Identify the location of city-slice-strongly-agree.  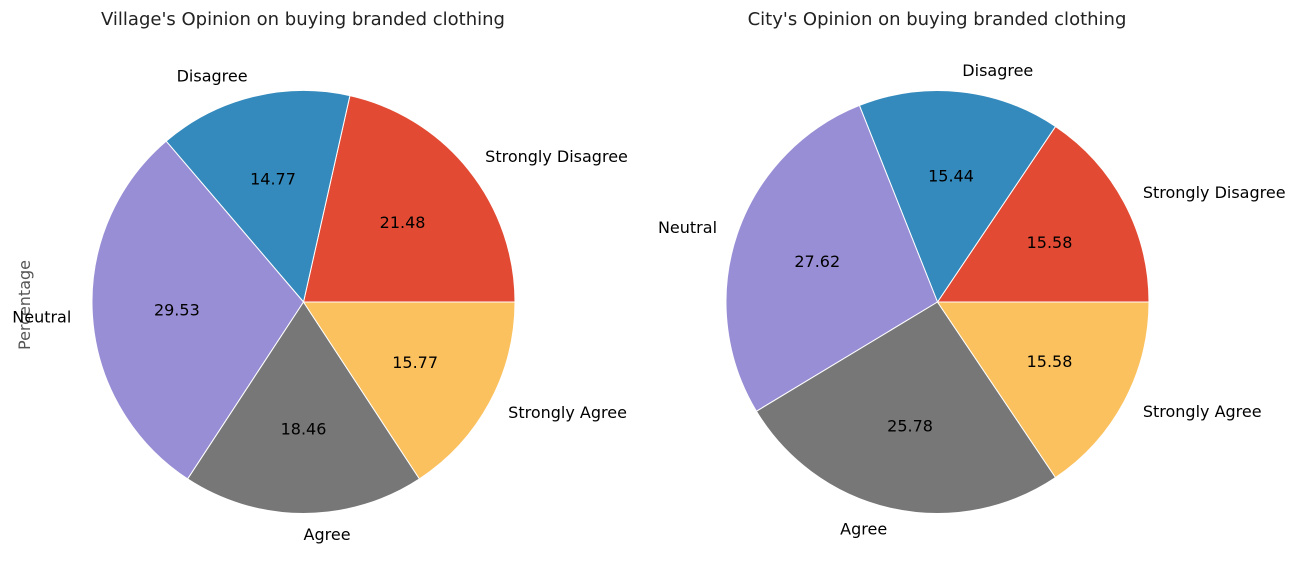
(1043, 390).